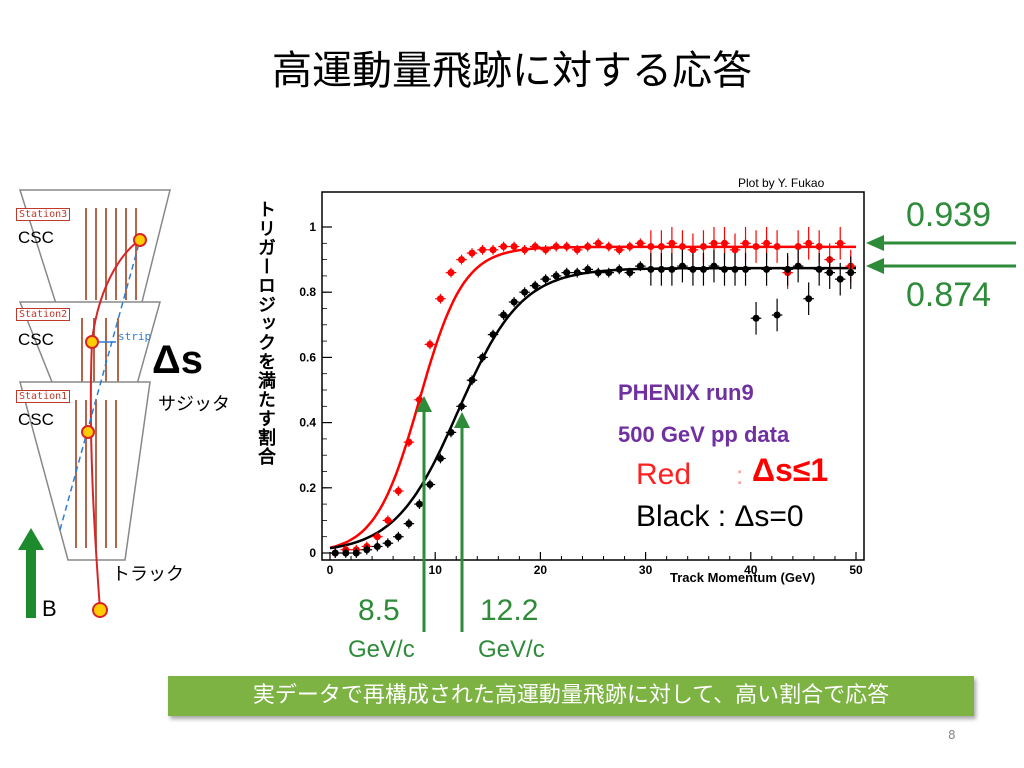  I want to click on y-tick-label: 0.6, so click(307, 357).